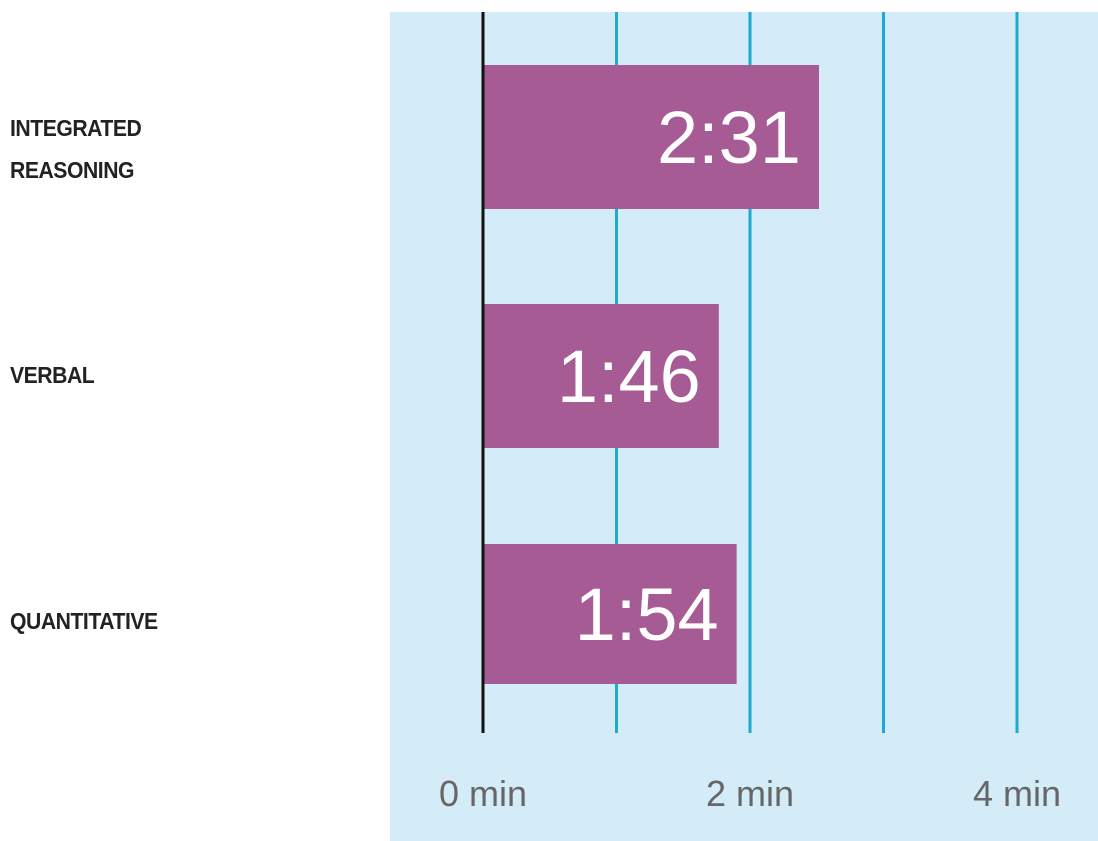  What do you see at coordinates (175, 375) in the screenshot?
I see `category-label-verbal: VERBAL` at bounding box center [175, 375].